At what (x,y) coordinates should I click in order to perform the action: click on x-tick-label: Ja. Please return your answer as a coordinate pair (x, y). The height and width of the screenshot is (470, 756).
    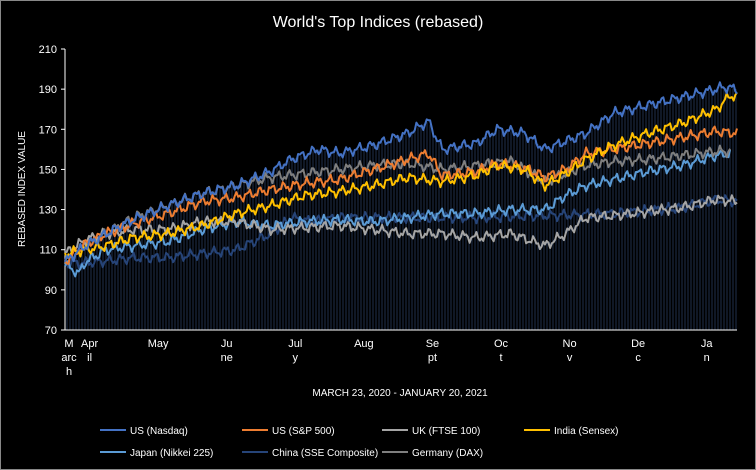
    Looking at the image, I should click on (707, 344).